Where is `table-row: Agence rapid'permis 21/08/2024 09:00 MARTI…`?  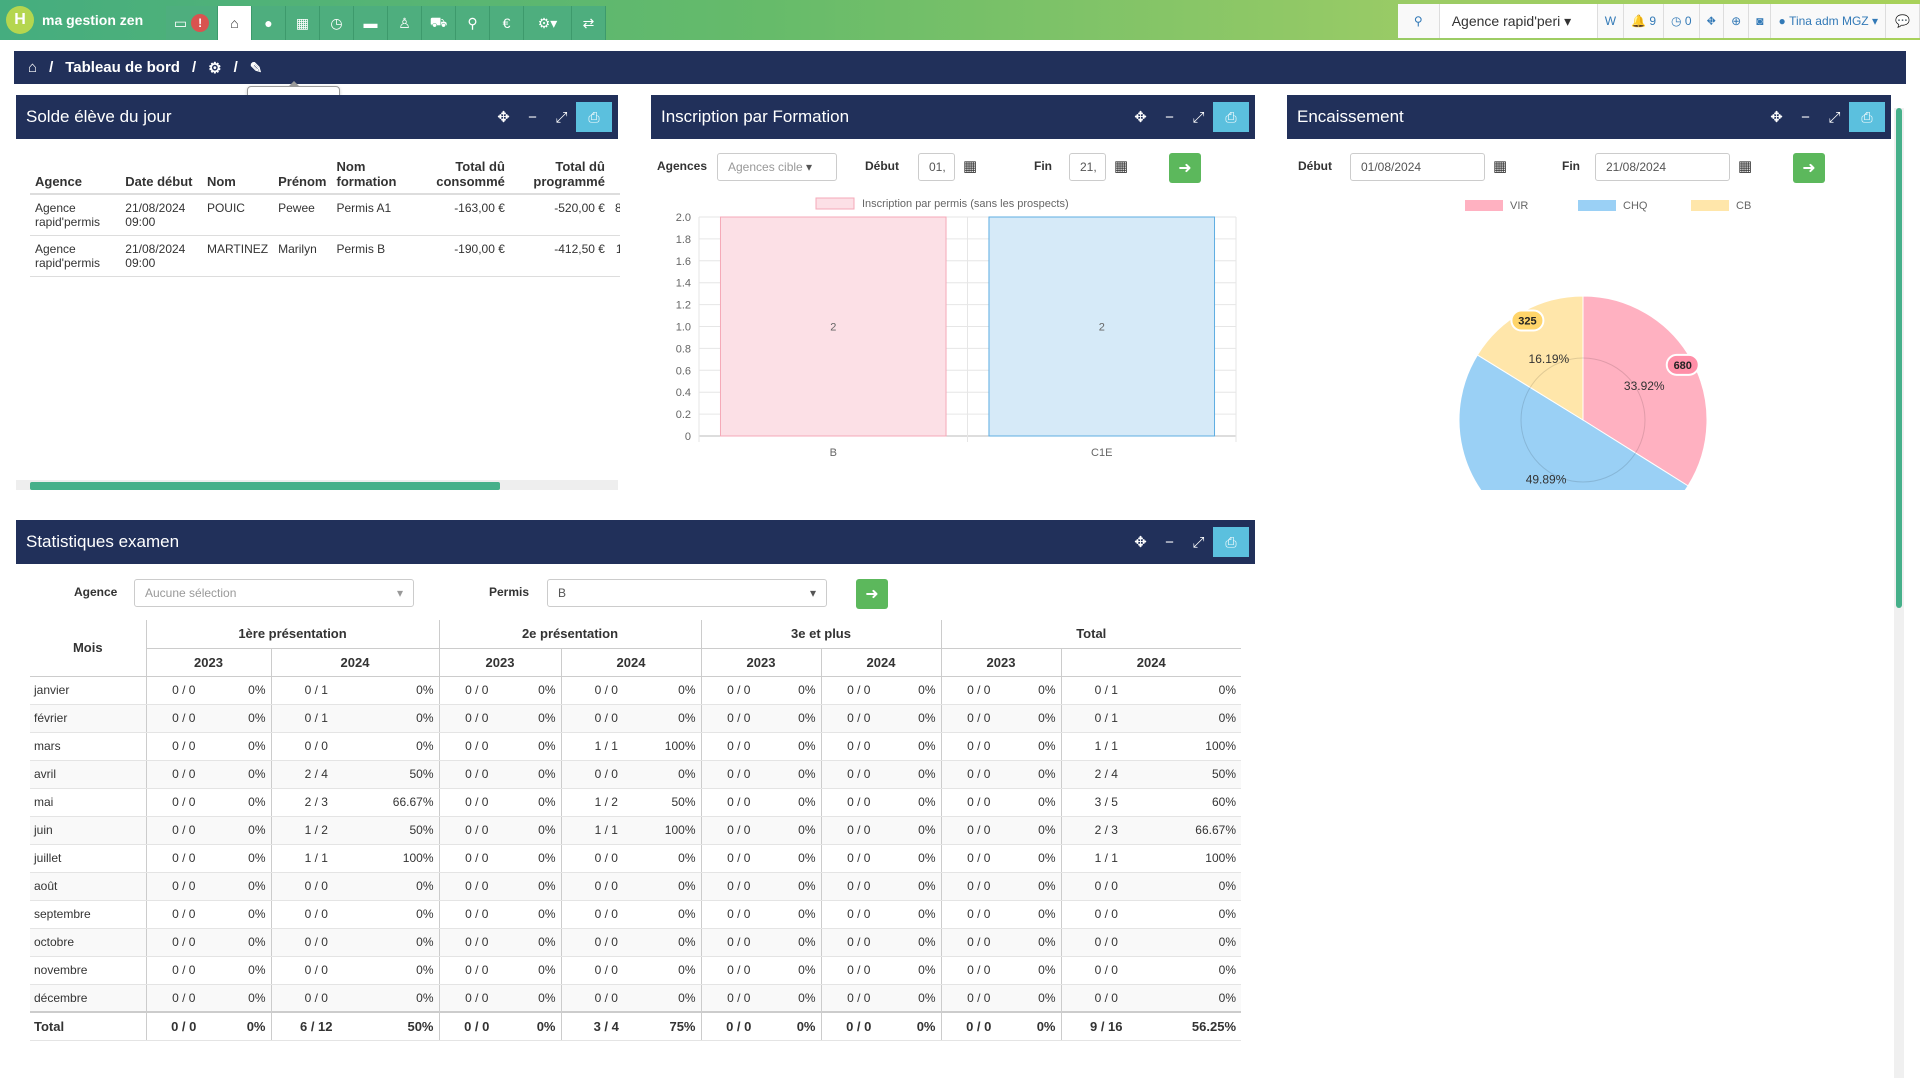 table-row: Agence rapid'permis 21/08/2024 09:00 MARTI… is located at coordinates (325, 256).